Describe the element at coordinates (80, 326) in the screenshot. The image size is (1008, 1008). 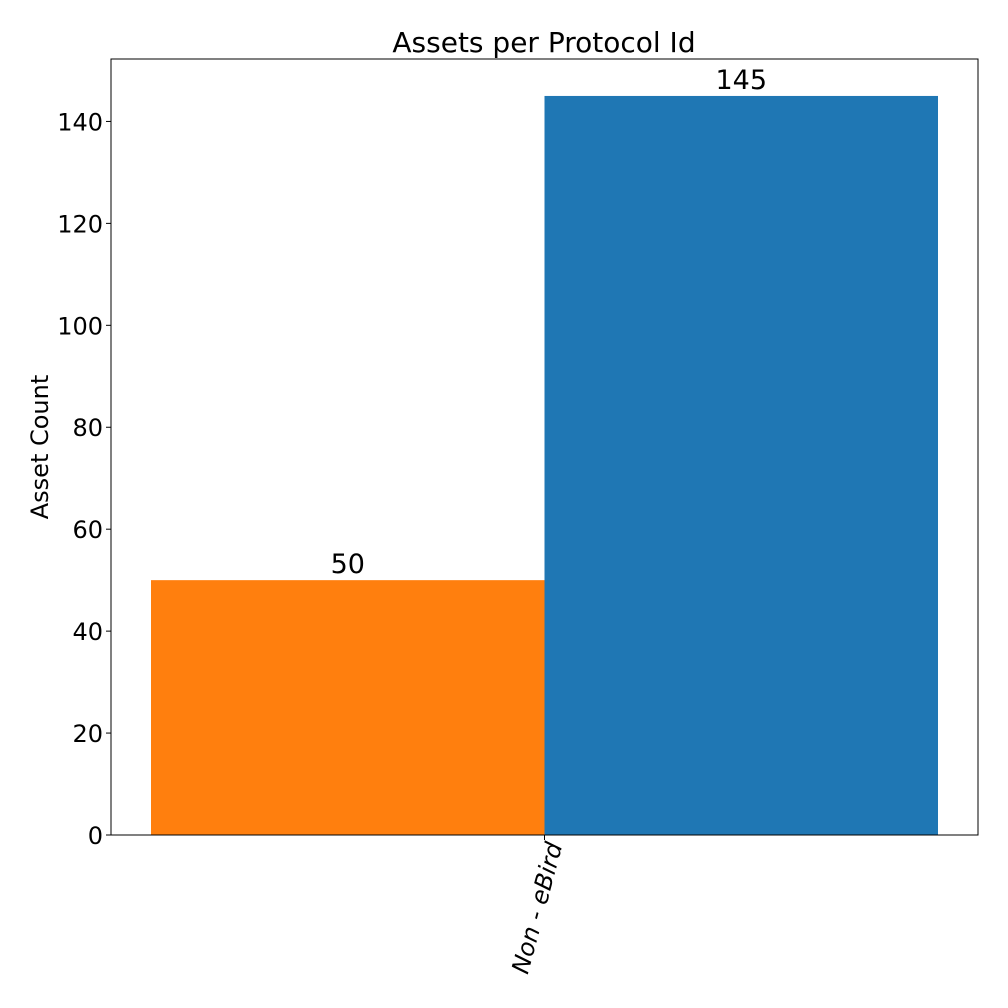
I see `y-tick-label: 100` at that location.